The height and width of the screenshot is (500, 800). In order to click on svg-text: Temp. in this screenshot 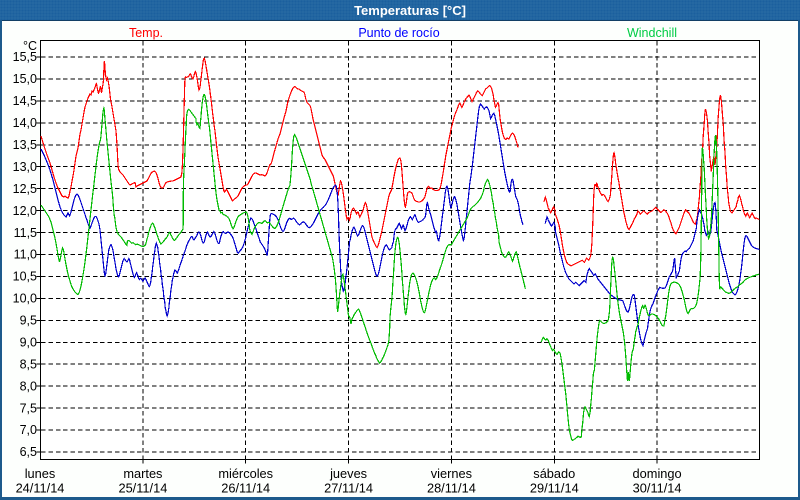, I will do `click(146, 33)`.